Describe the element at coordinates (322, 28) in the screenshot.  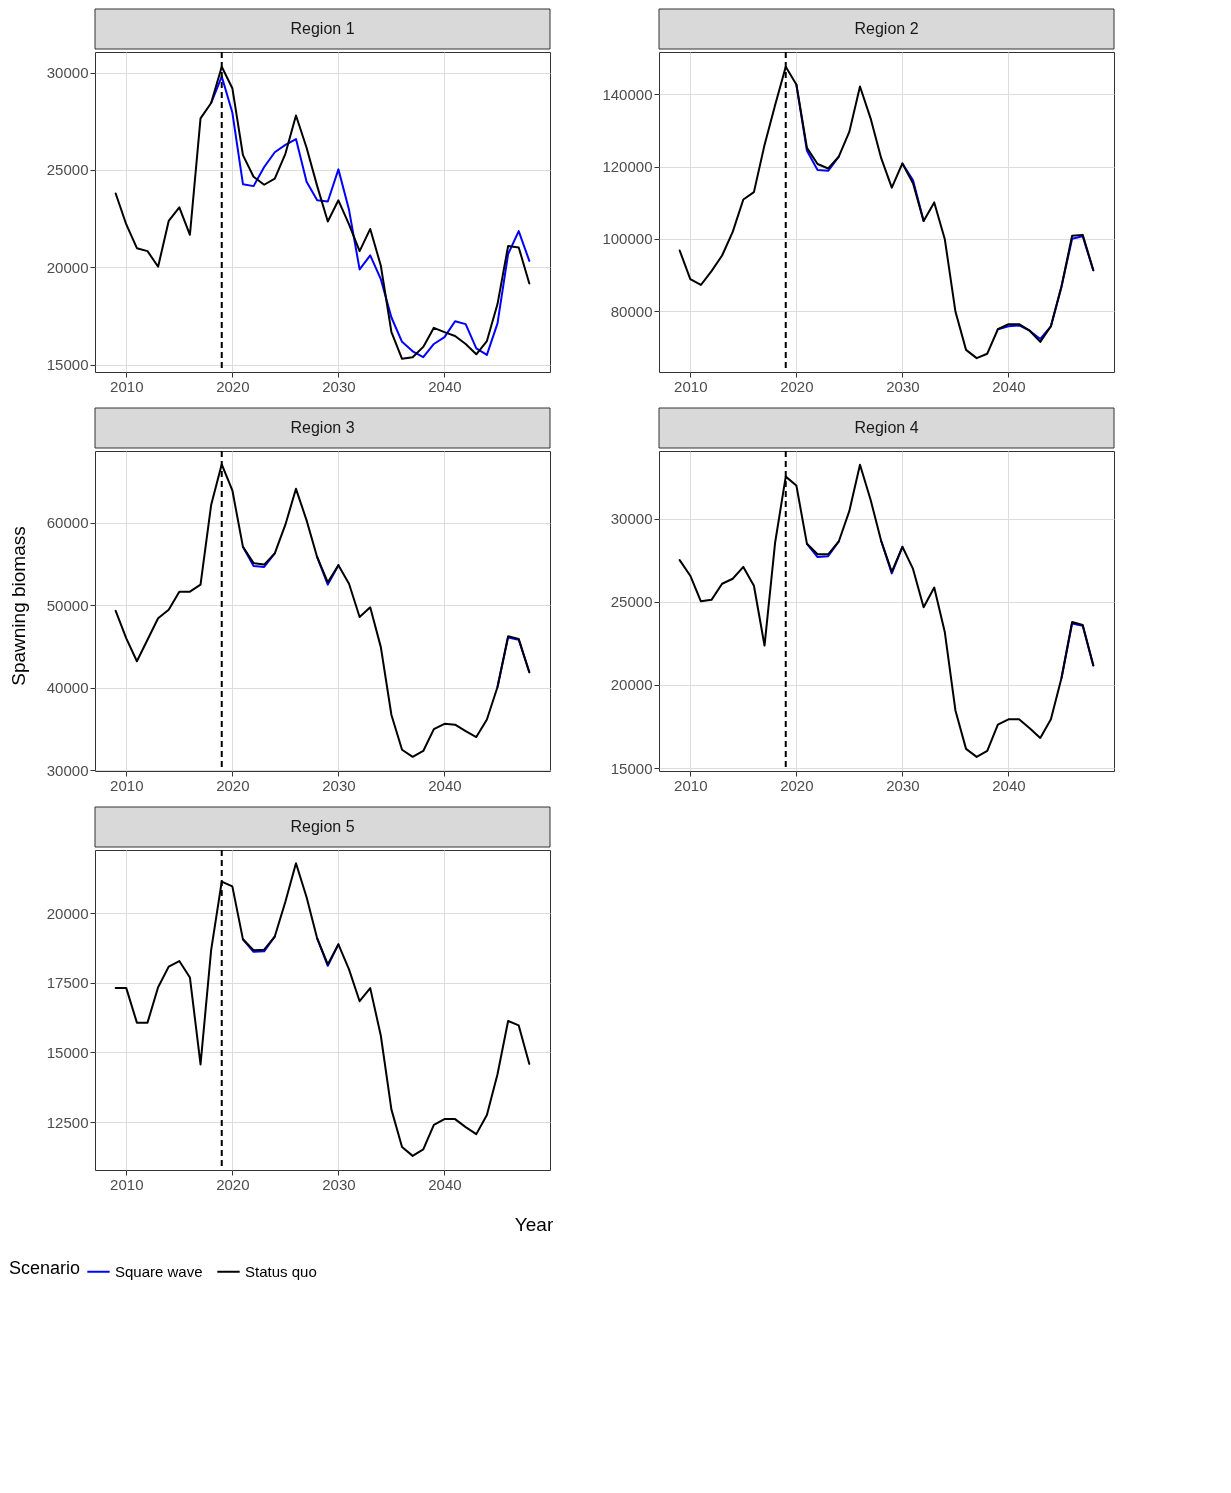
I see `chart-title: Region 1` at that location.